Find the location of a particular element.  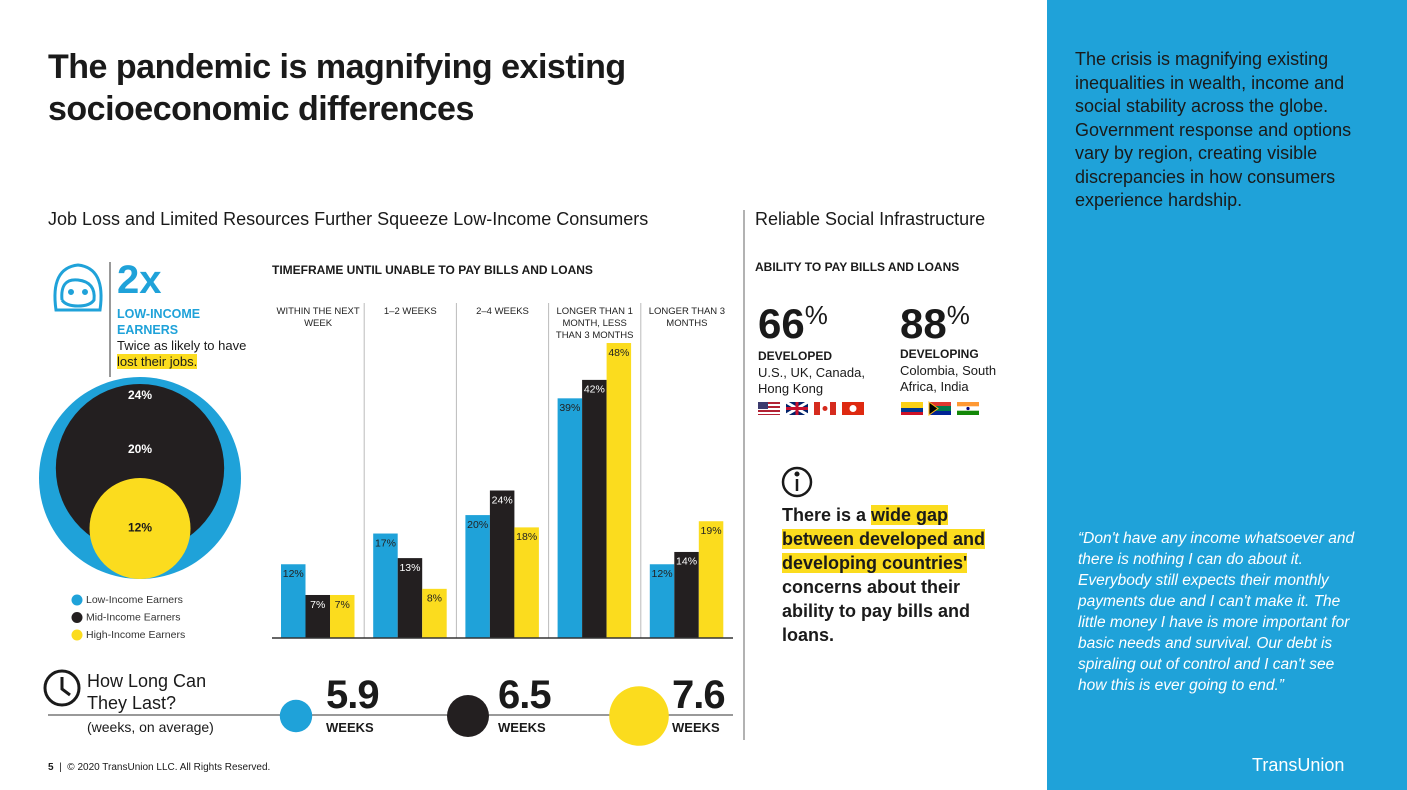

bar-label: 48% is located at coordinates (618, 353).